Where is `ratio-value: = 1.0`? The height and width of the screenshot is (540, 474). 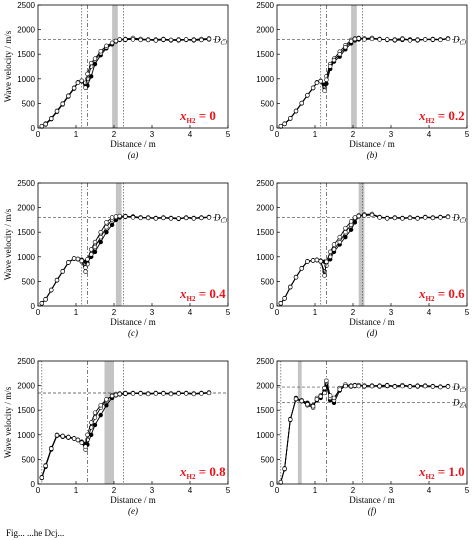 ratio-value: = 1.0 is located at coordinates (449, 471).